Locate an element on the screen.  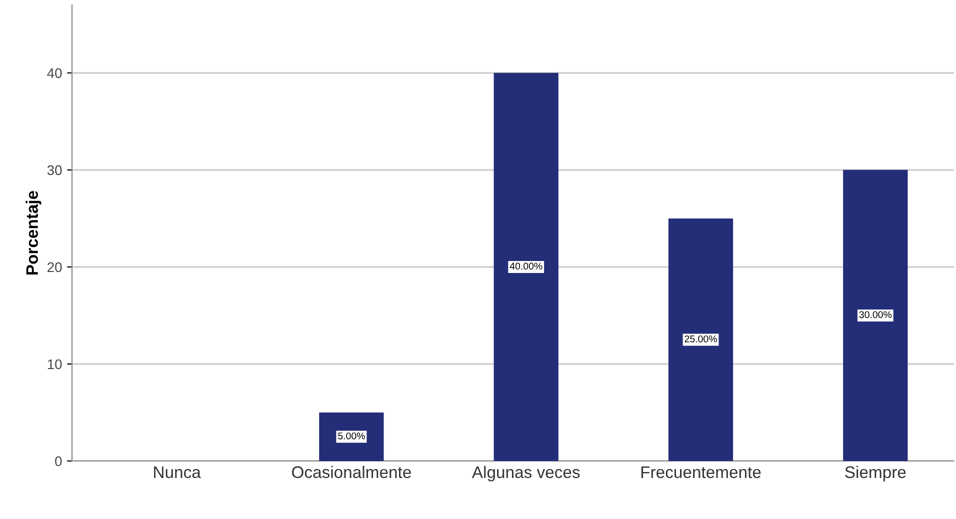
x-tick-label: Siempre is located at coordinates (875, 474).